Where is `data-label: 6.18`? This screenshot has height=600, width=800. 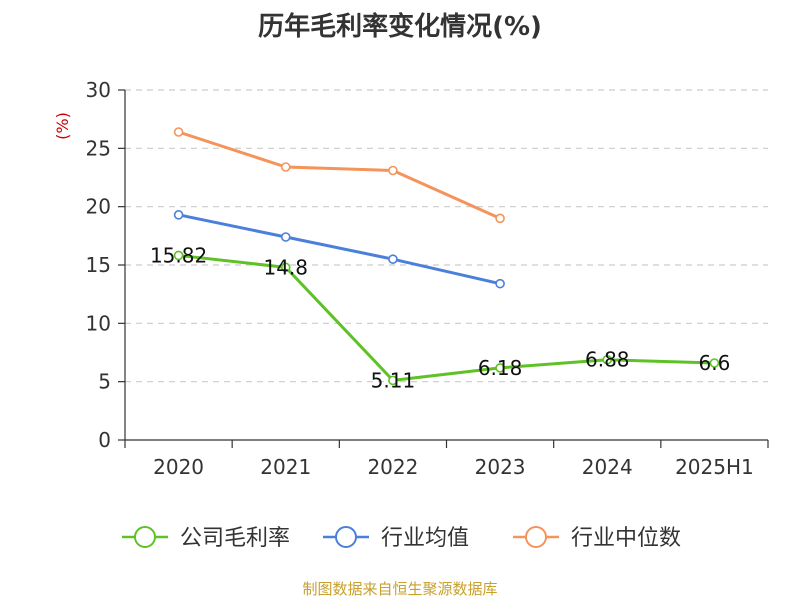 data-label: 6.18 is located at coordinates (500, 368).